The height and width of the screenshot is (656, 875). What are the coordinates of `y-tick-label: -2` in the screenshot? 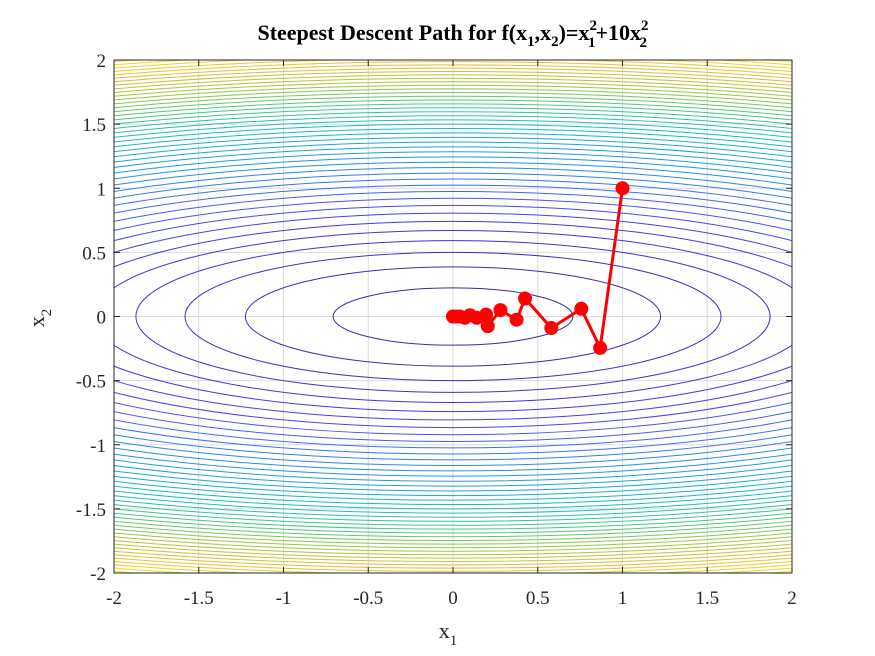 It's located at (98, 574).